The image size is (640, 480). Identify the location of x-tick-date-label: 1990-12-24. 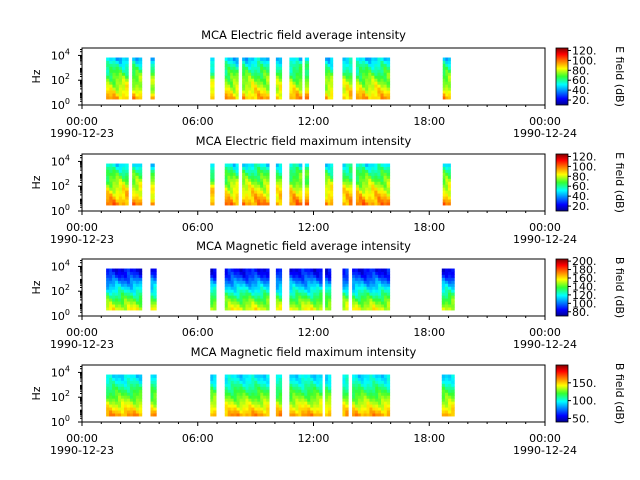
(545, 344).